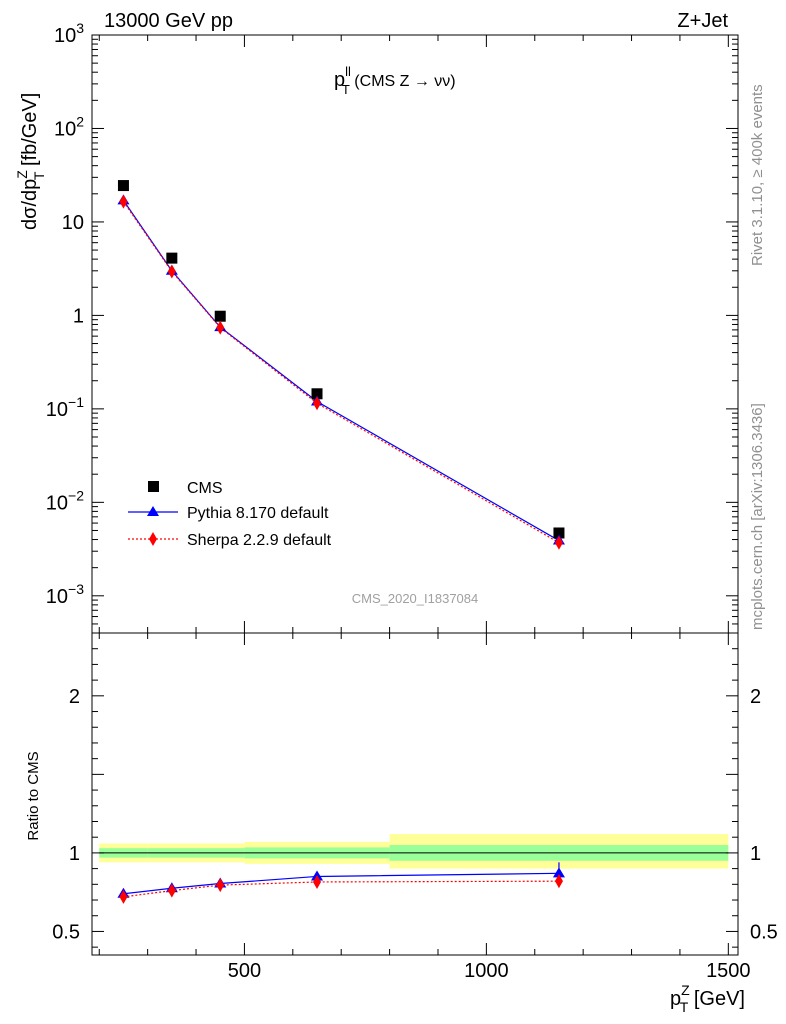 This screenshot has width=786, height=1024. Describe the element at coordinates (415, 598) in the screenshot. I see `analysis-watermark: CMS_2020_I1837084` at that location.